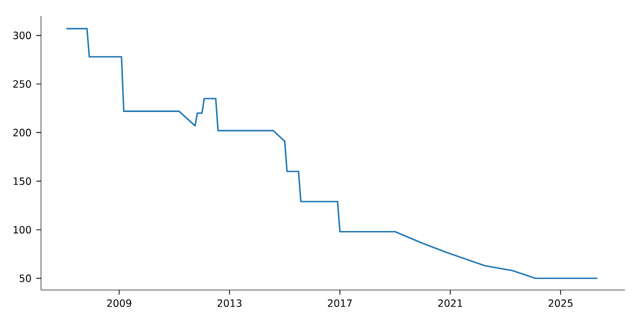 This screenshot has width=640, height=320. Describe the element at coordinates (22, 132) in the screenshot. I see `y-tick-label: 200` at that location.